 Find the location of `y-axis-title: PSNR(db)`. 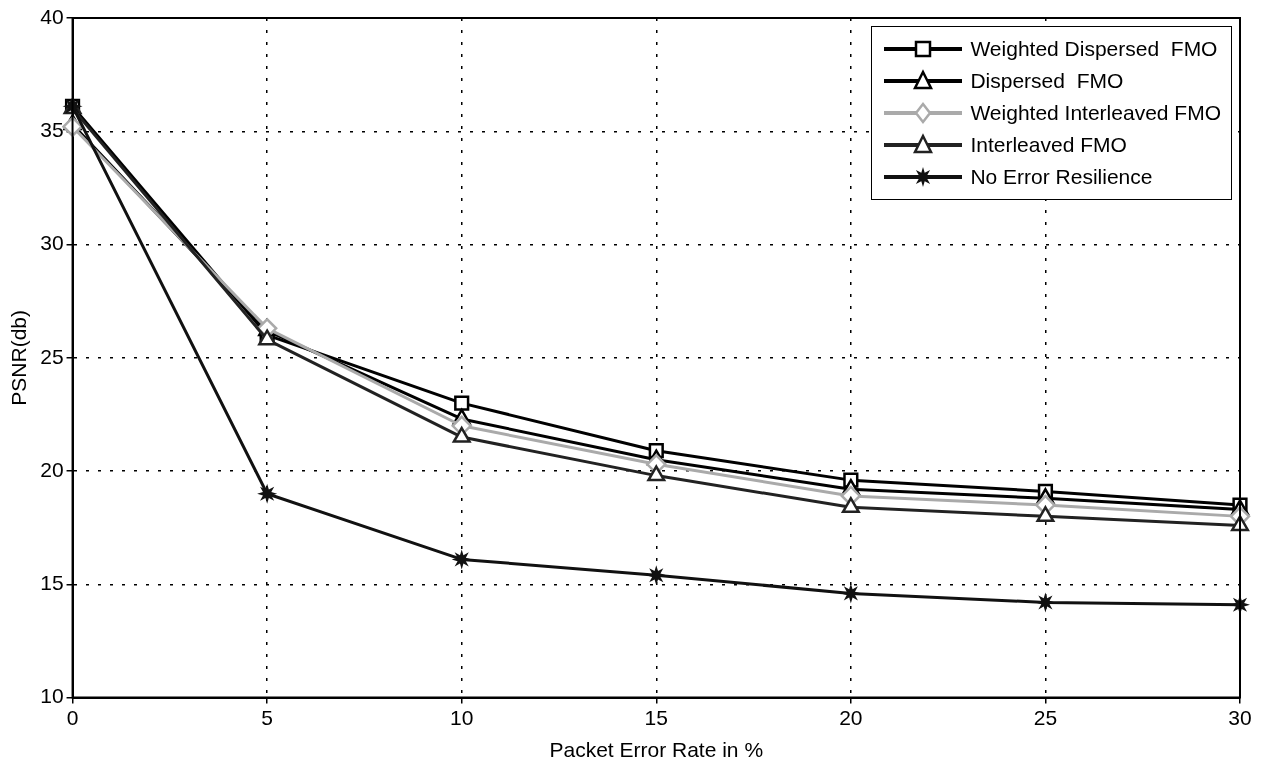

y-axis-title: PSNR(db) is located at coordinates (19, 357).